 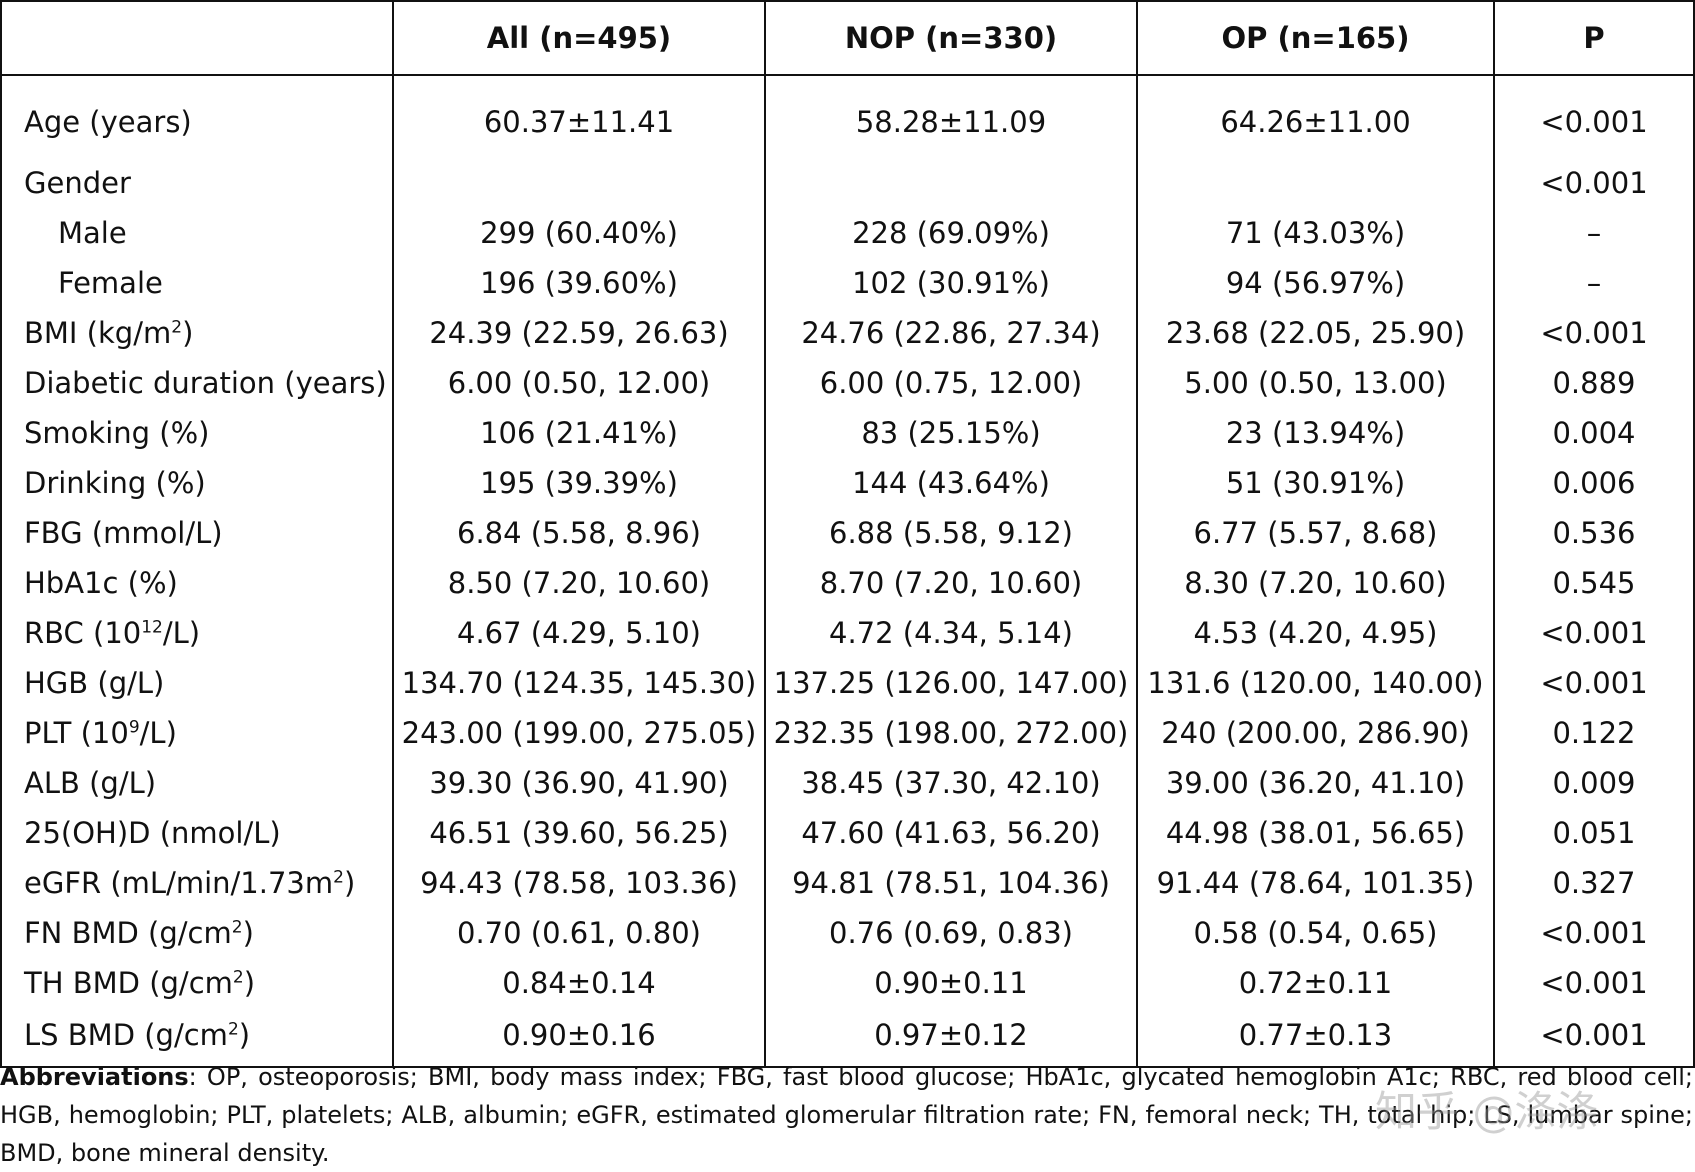 I want to click on cell-all: 195 (39.39%), so click(x=579, y=483).